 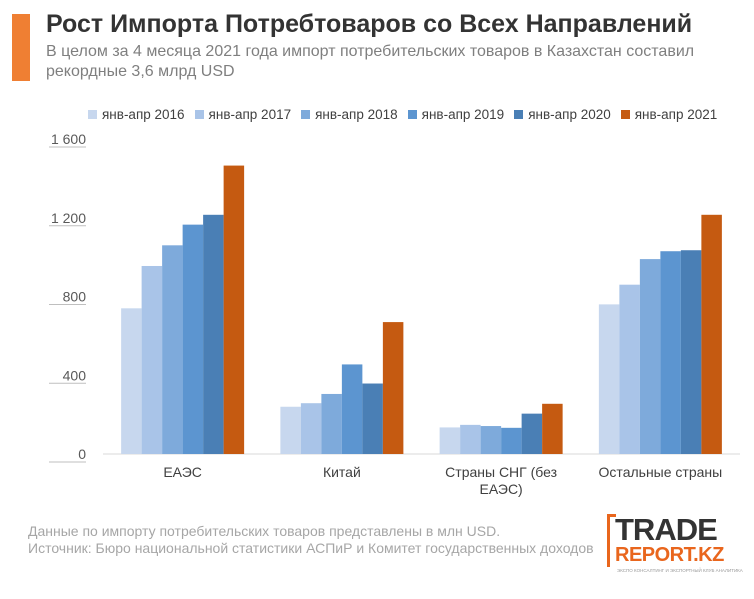 I want to click on legend-item: янв-апр 2017, so click(x=243, y=114).